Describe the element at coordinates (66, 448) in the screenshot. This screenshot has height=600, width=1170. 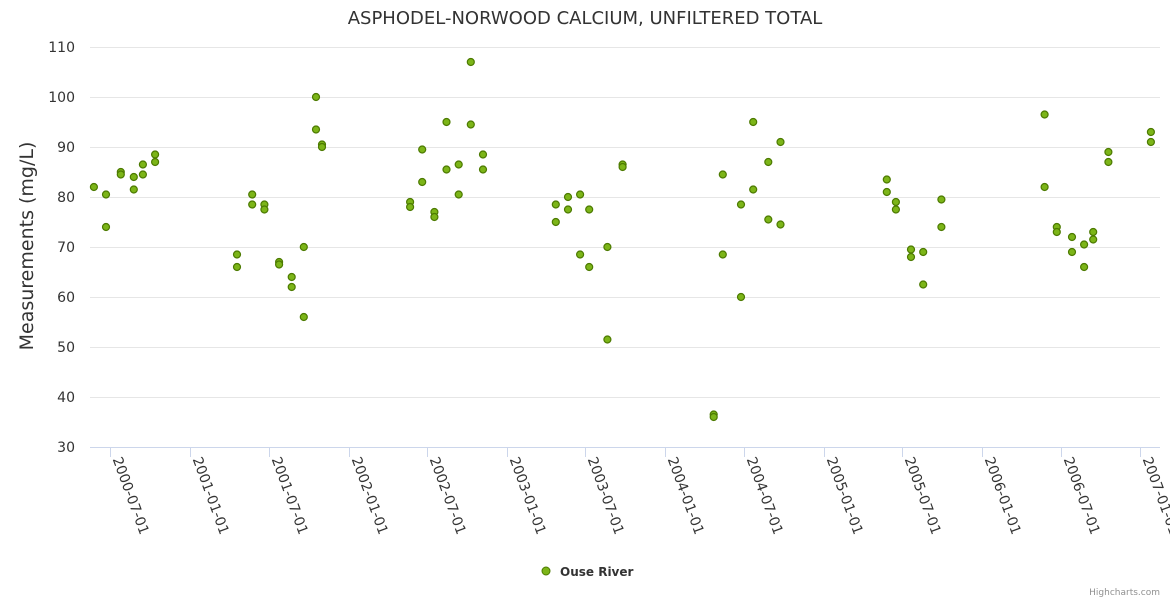
I see `y-tick-label: 30` at that location.